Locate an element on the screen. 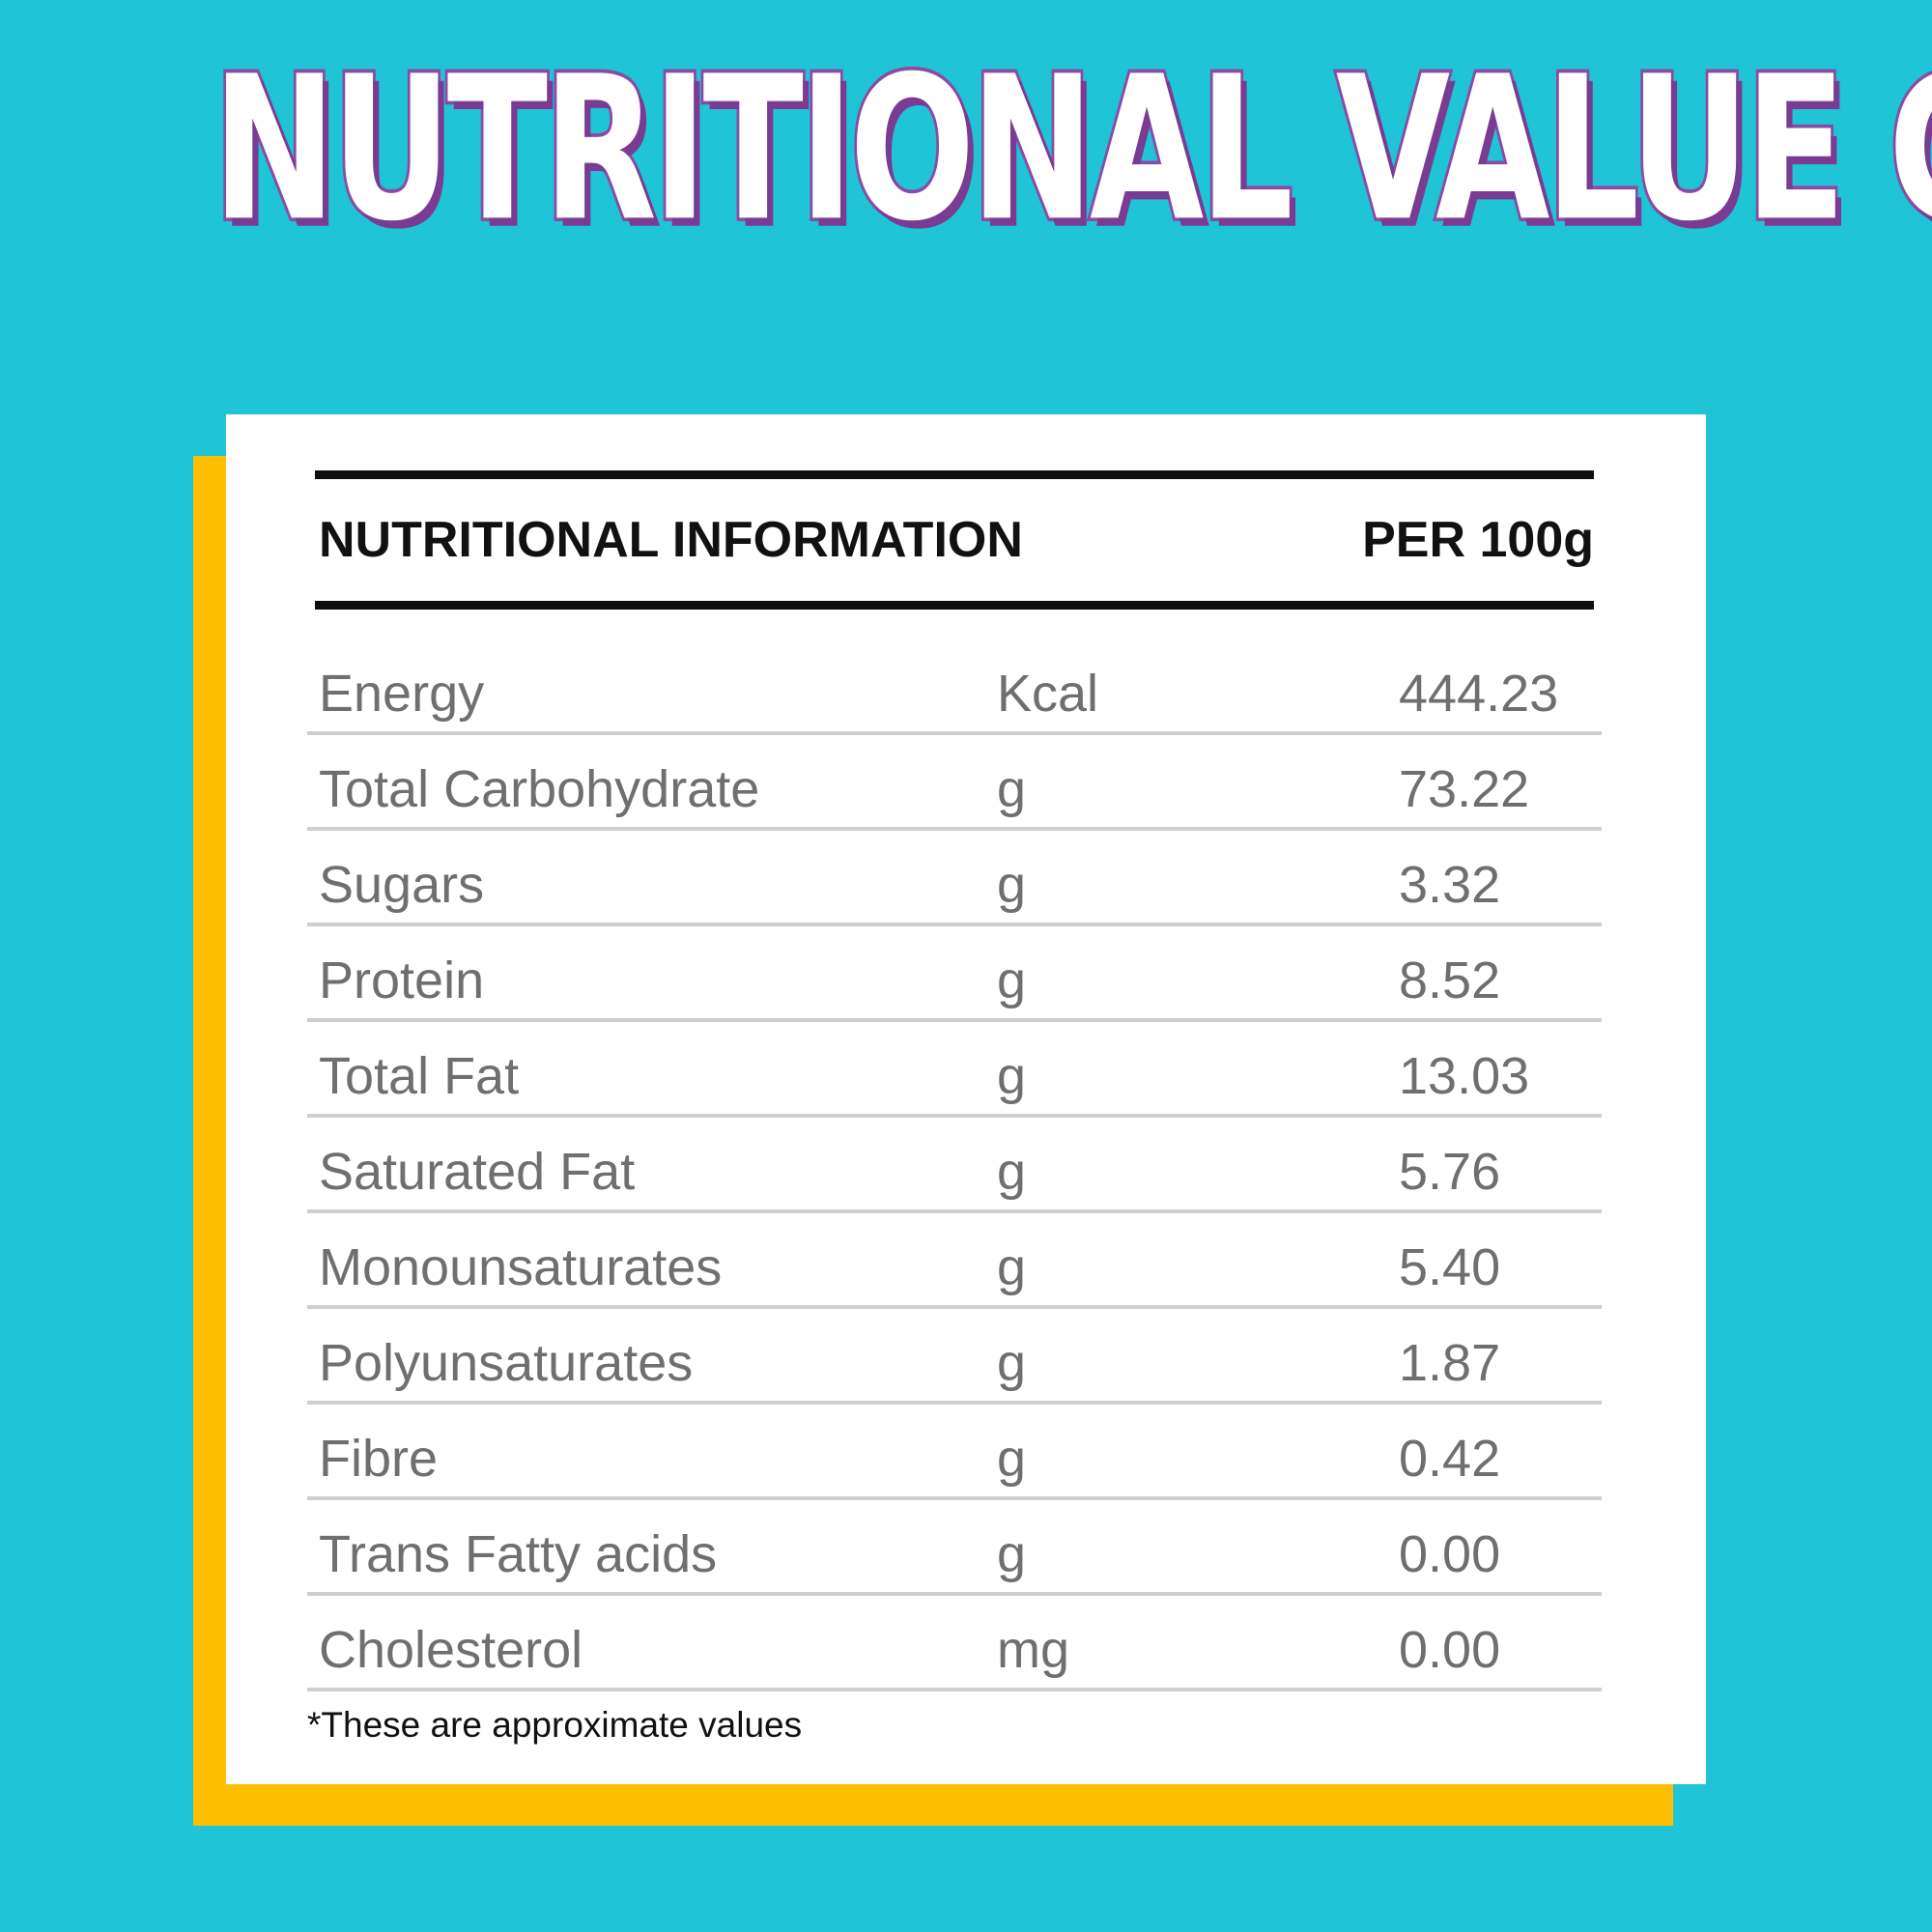 The image size is (1932, 1932). nutrient-name: Protein is located at coordinates (402, 980).